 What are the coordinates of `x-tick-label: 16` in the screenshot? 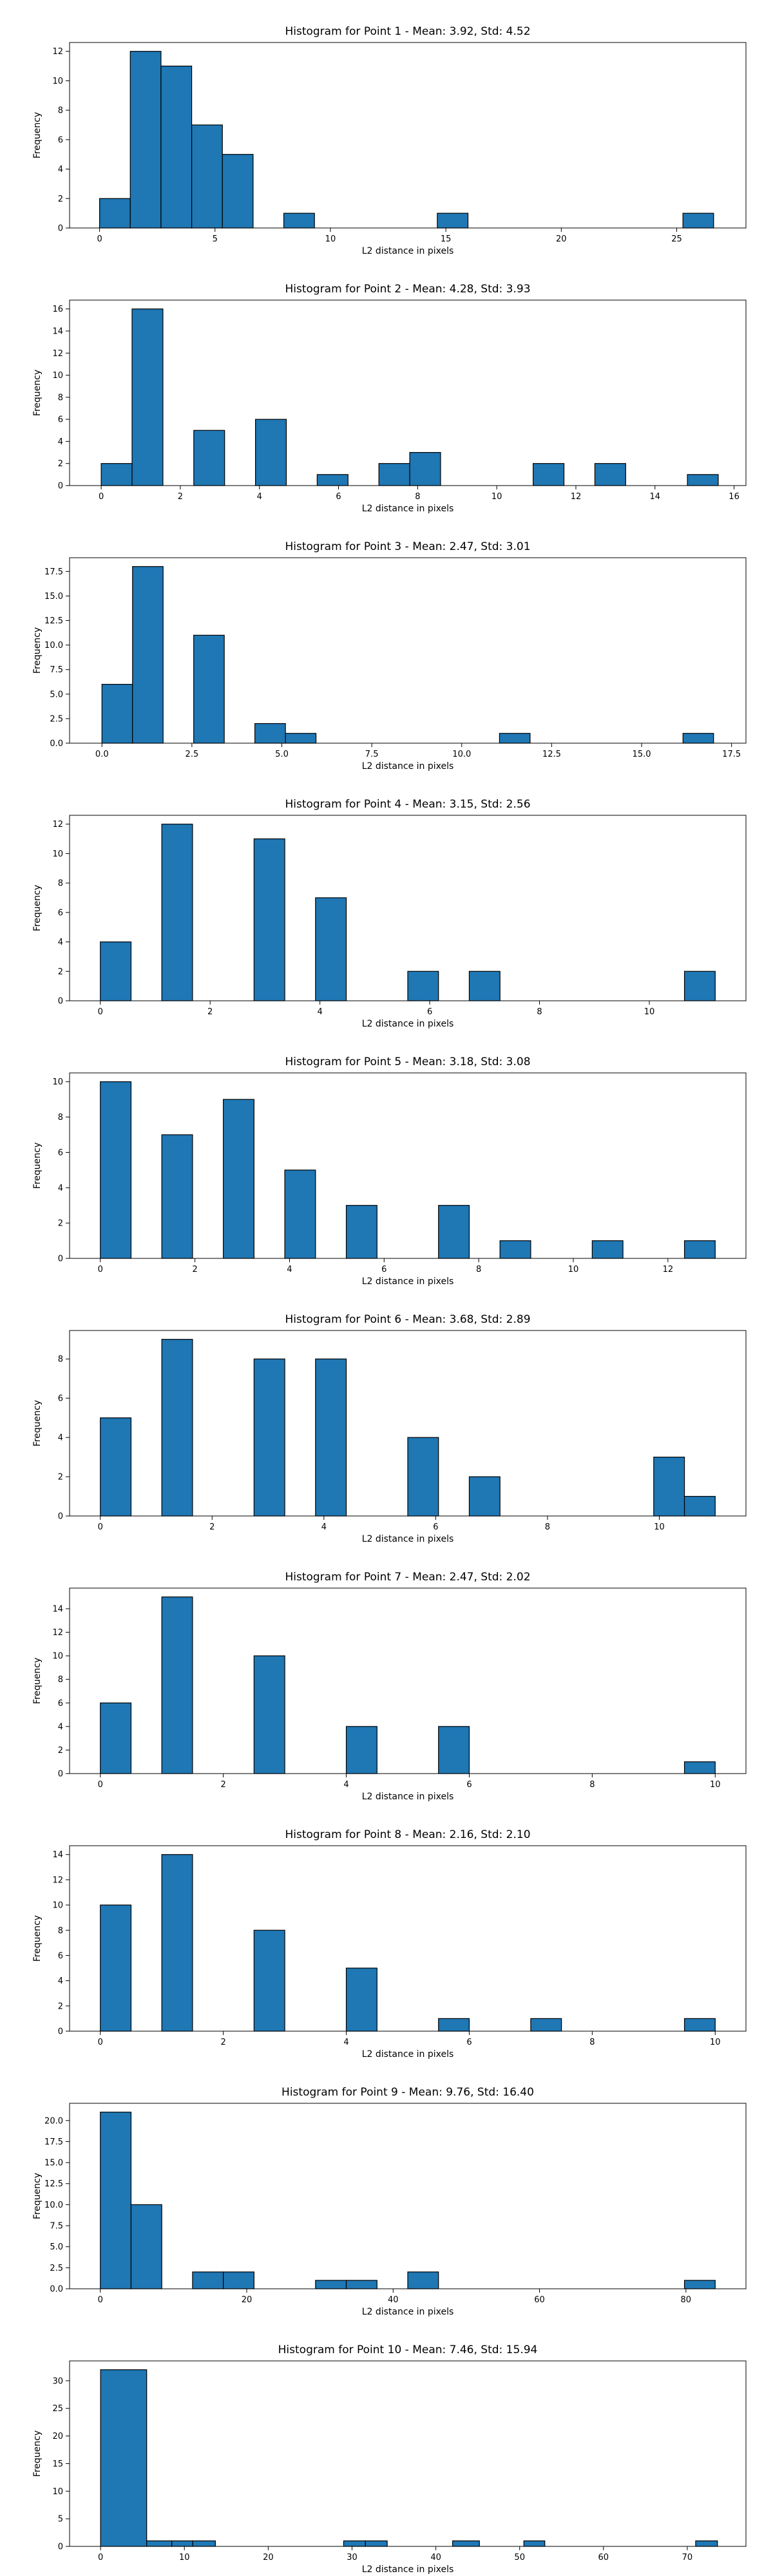 It's located at (734, 497).